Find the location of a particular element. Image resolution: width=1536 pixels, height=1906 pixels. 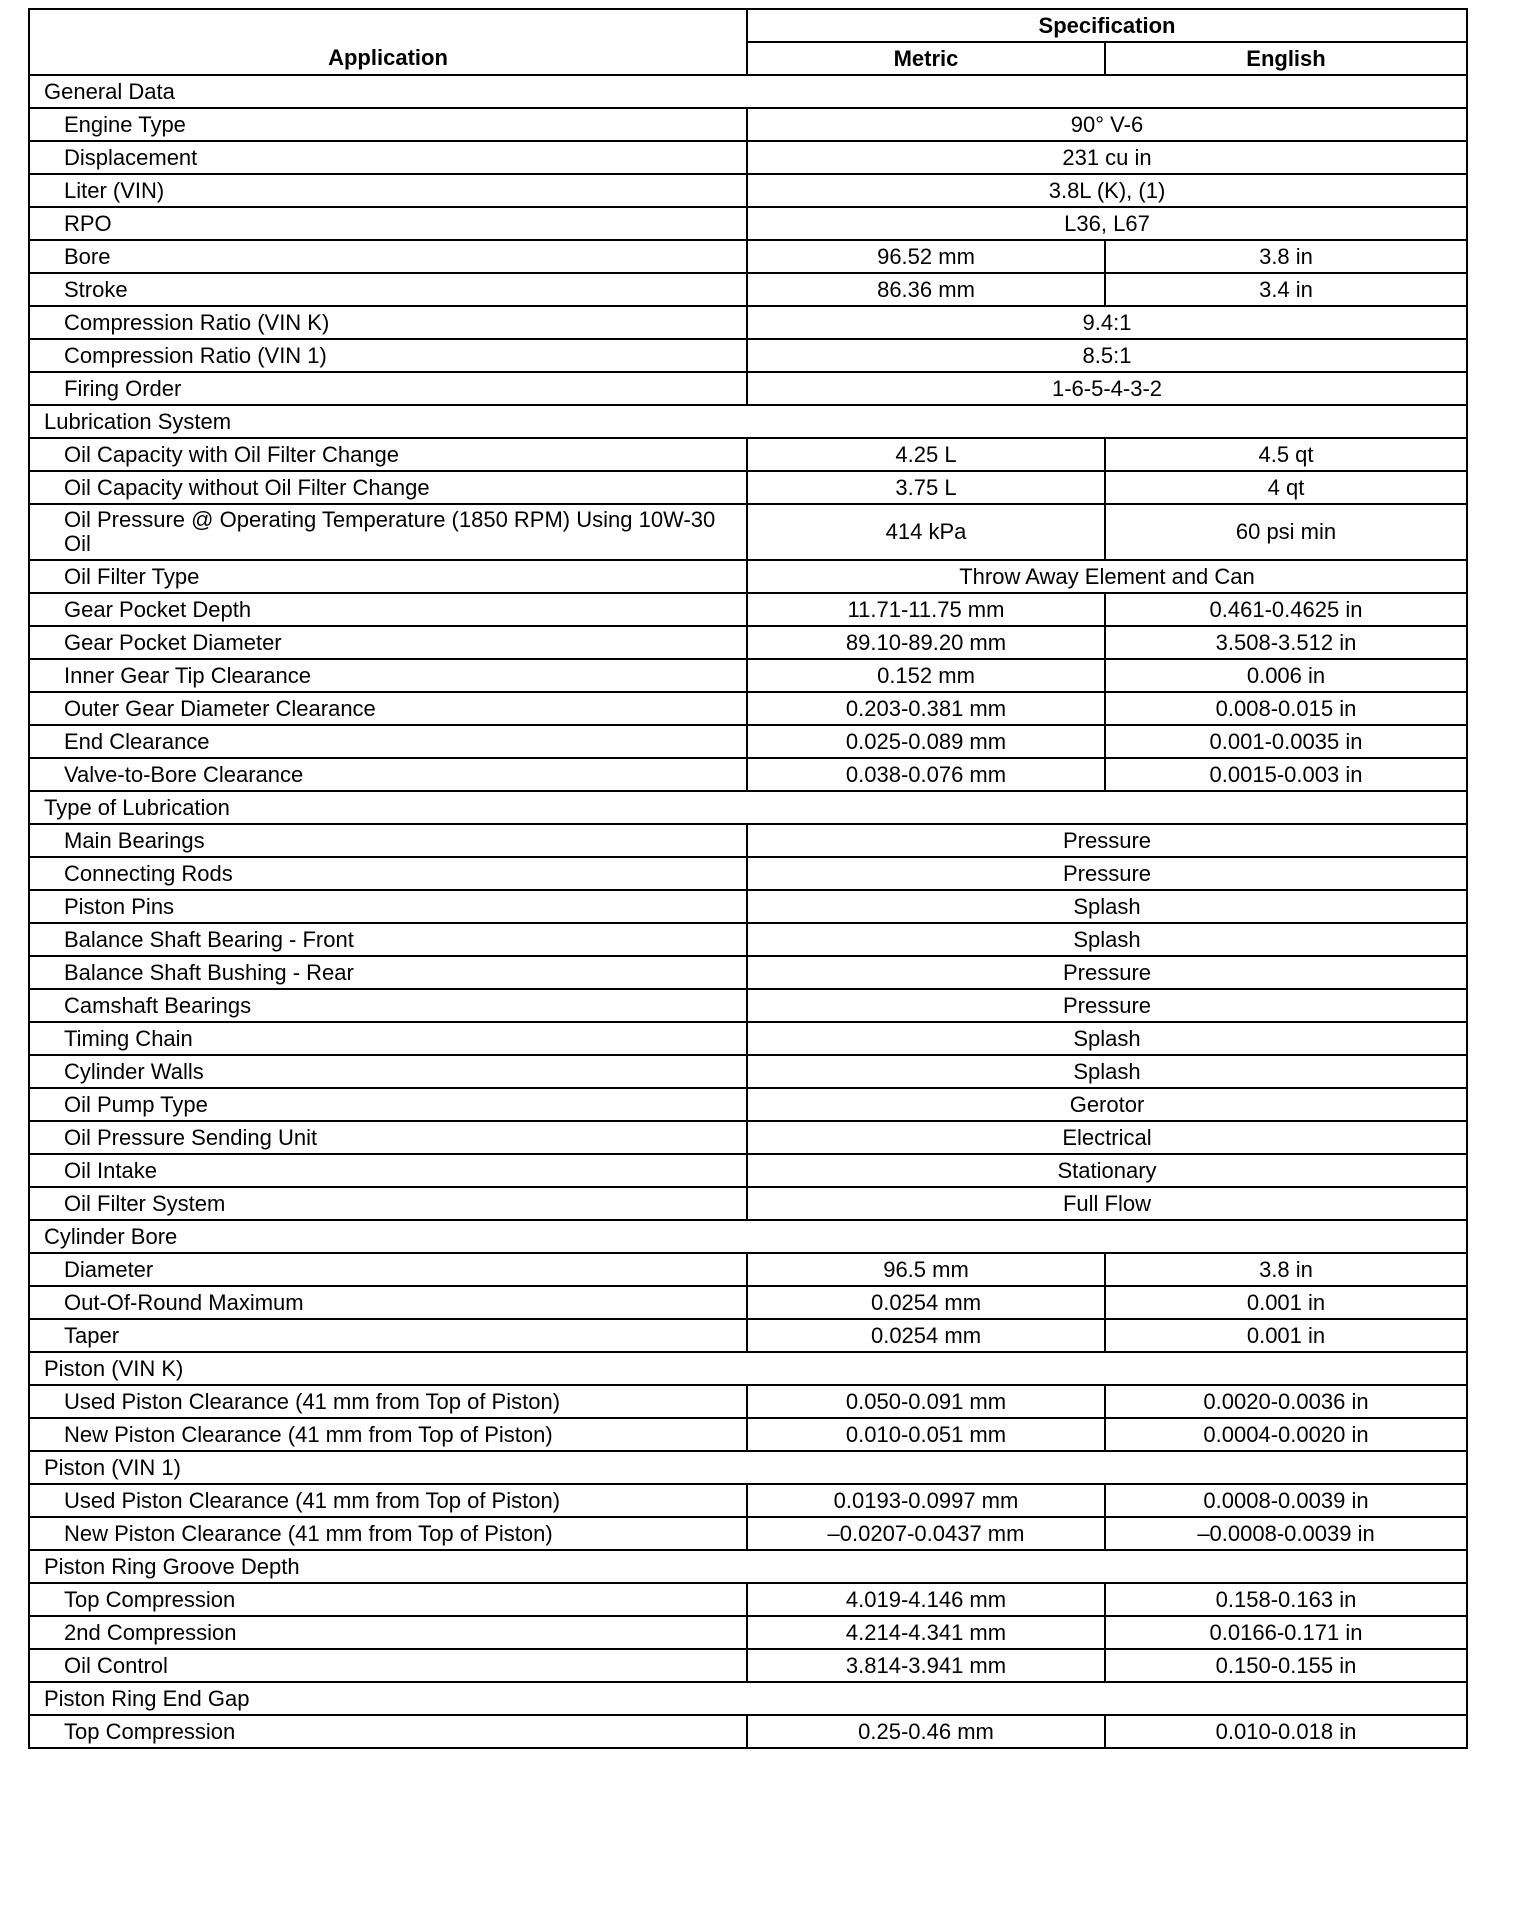

spec-value: 9.4:1 is located at coordinates (1107, 322).